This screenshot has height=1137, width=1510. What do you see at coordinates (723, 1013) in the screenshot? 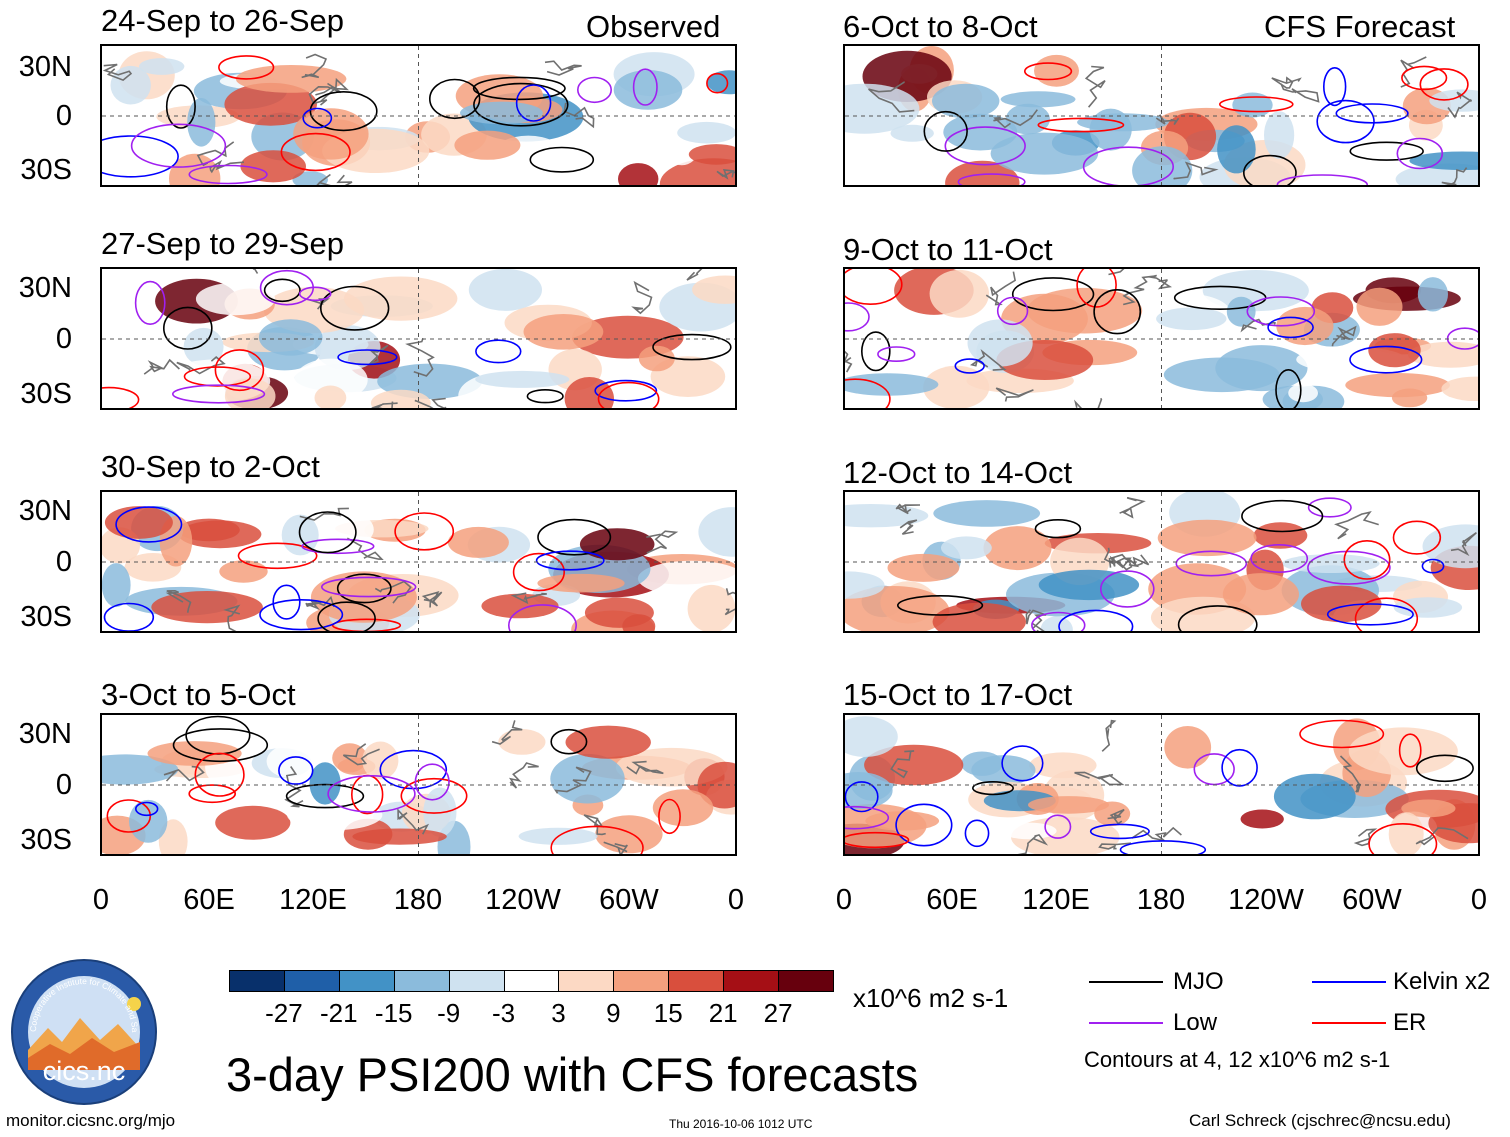
I see `colorbar-label: 21` at bounding box center [723, 1013].